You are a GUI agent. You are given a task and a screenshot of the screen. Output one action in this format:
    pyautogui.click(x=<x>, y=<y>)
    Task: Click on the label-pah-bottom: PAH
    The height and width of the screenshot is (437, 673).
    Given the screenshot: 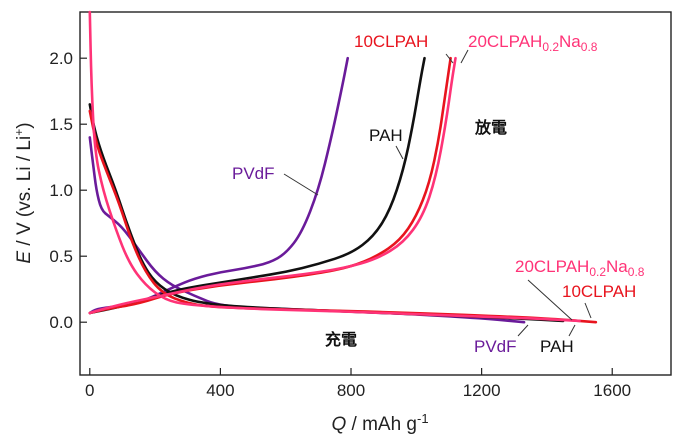 What is the action you would take?
    pyautogui.click(x=557, y=346)
    